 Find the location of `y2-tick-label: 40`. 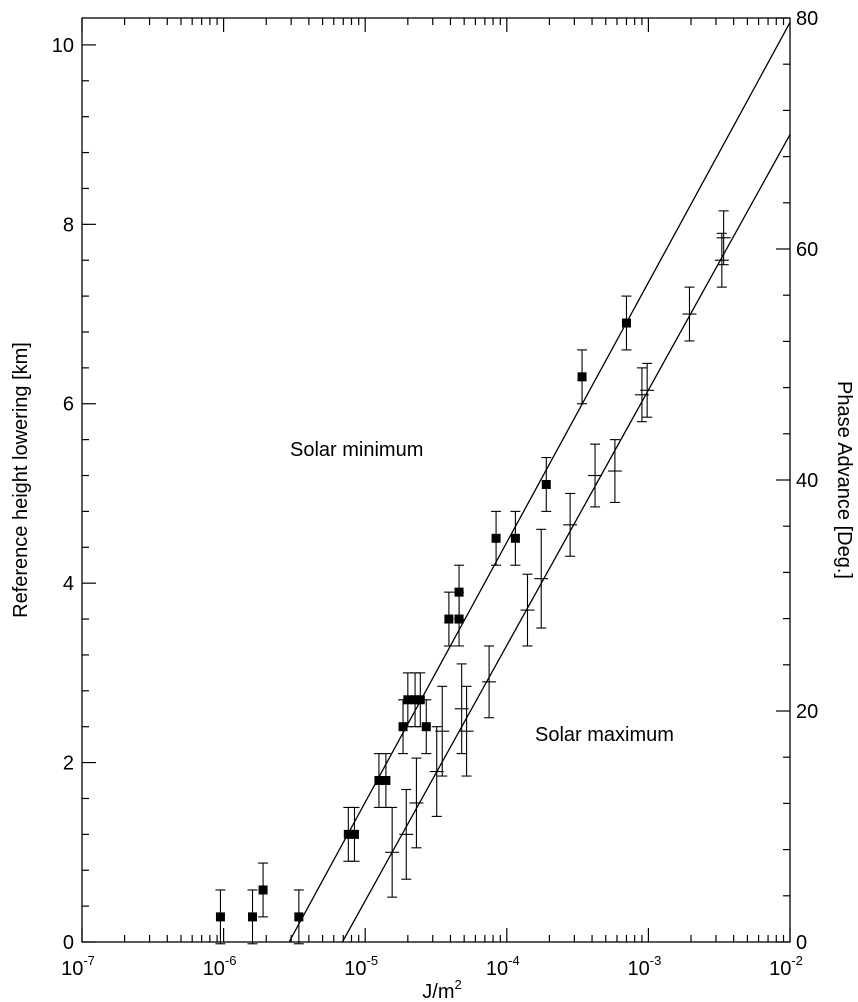

y2-tick-label: 40 is located at coordinates (807, 481).